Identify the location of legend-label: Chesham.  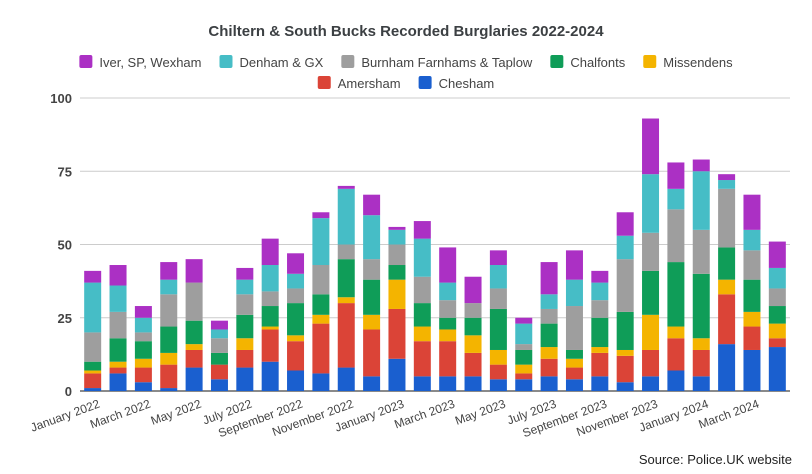
(467, 83).